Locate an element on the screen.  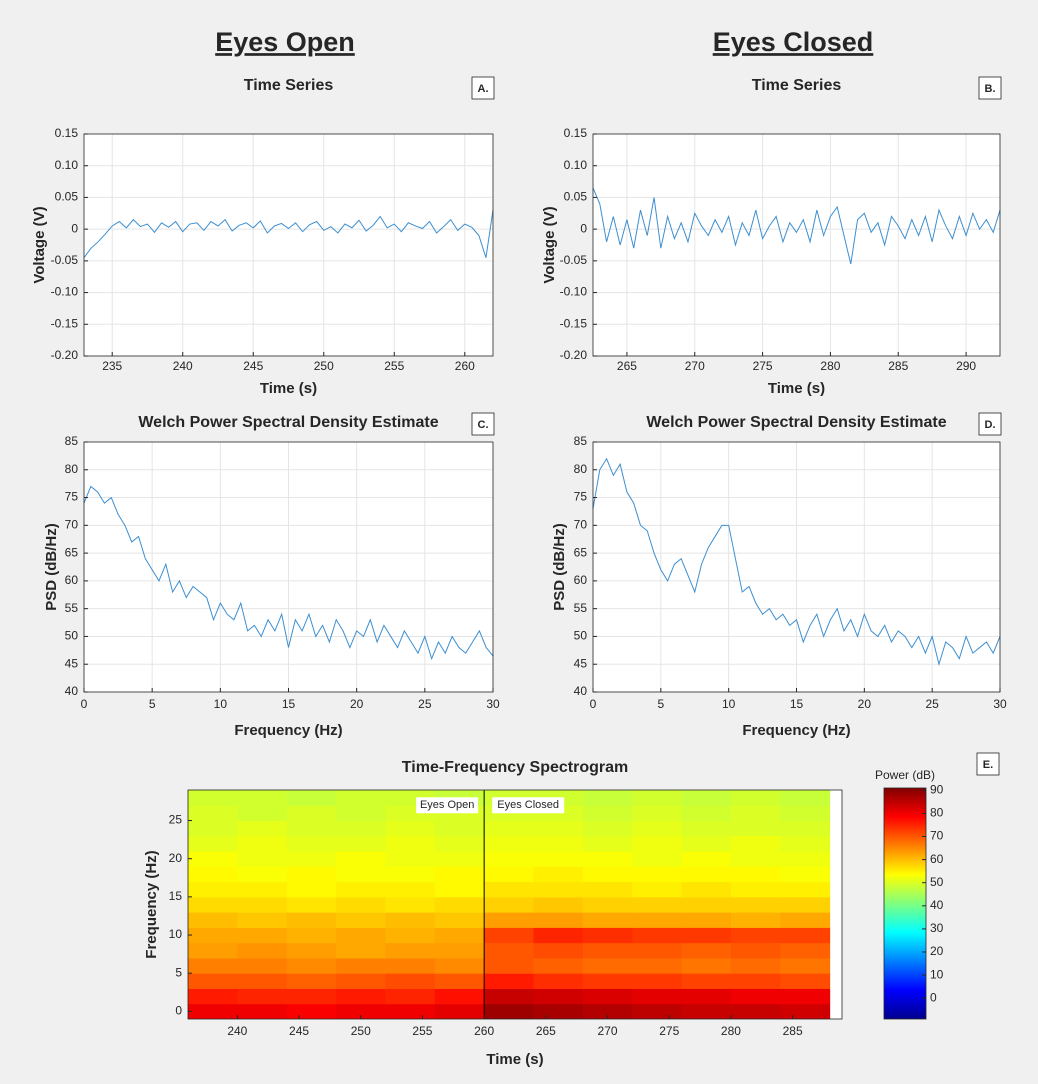
x-tick-label: 280 is located at coordinates (731, 1031).